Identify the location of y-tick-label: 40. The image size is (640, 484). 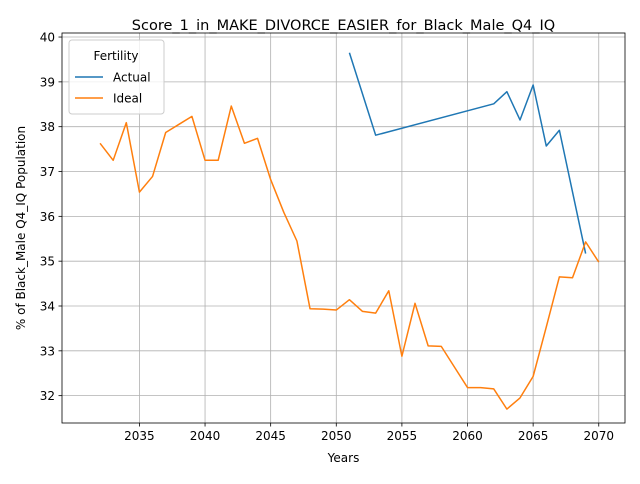
(47, 38).